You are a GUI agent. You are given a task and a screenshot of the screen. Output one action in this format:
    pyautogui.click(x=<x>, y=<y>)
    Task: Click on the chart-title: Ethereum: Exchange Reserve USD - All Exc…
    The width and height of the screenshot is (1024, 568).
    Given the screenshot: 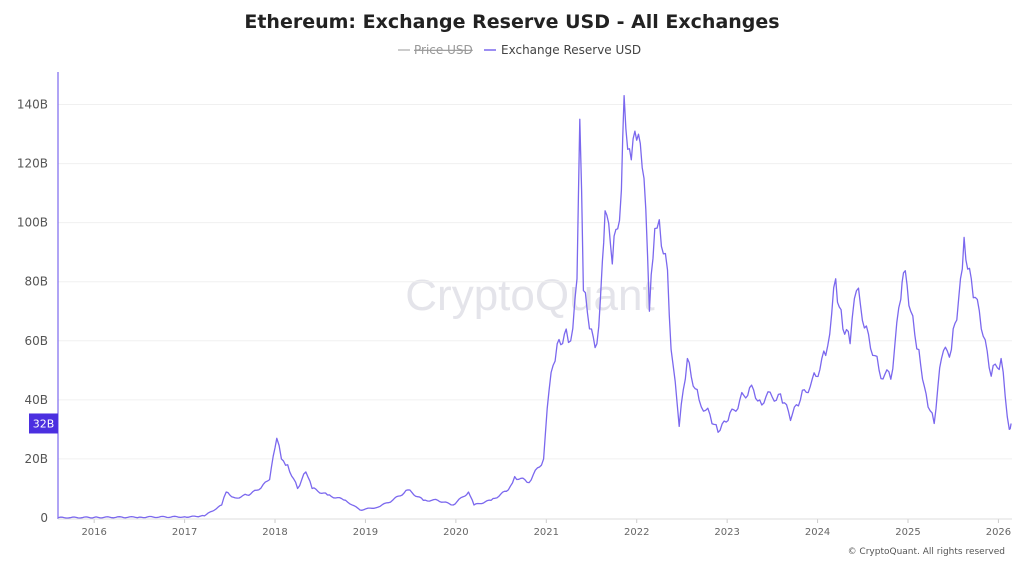 What is the action you would take?
    pyautogui.click(x=511, y=22)
    